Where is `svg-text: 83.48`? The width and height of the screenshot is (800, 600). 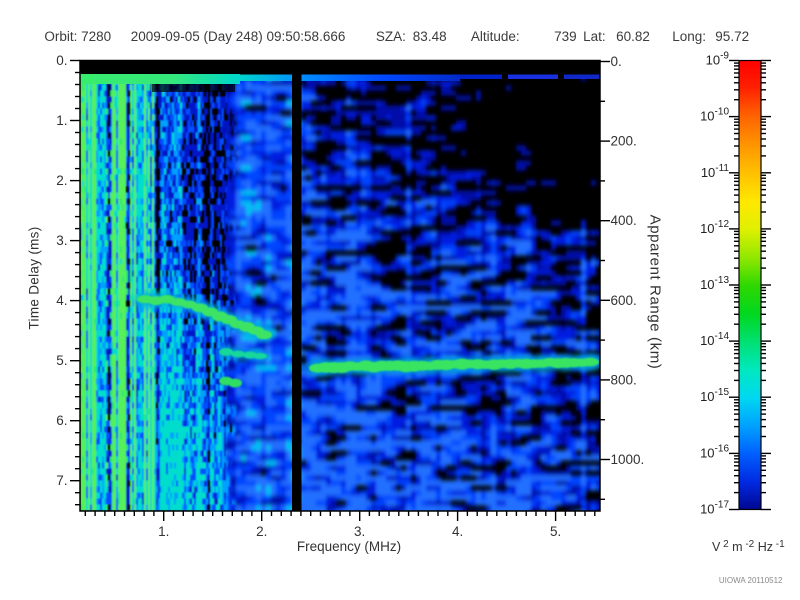 svg-text: 83.48 is located at coordinates (430, 36).